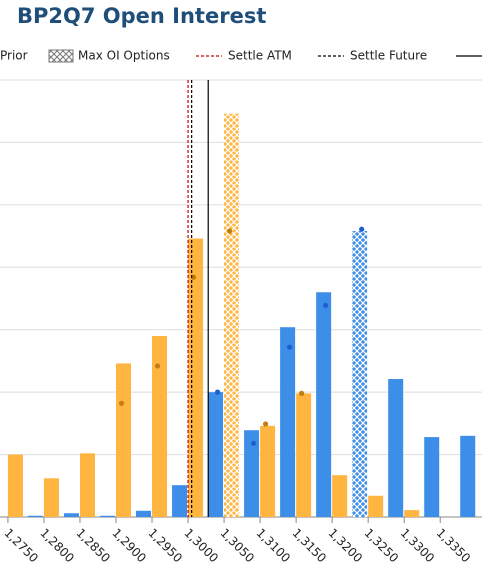 The width and height of the screenshot is (482, 576). What do you see at coordinates (129, 546) in the screenshot?
I see `x-tick-label: 1,2900` at bounding box center [129, 546].